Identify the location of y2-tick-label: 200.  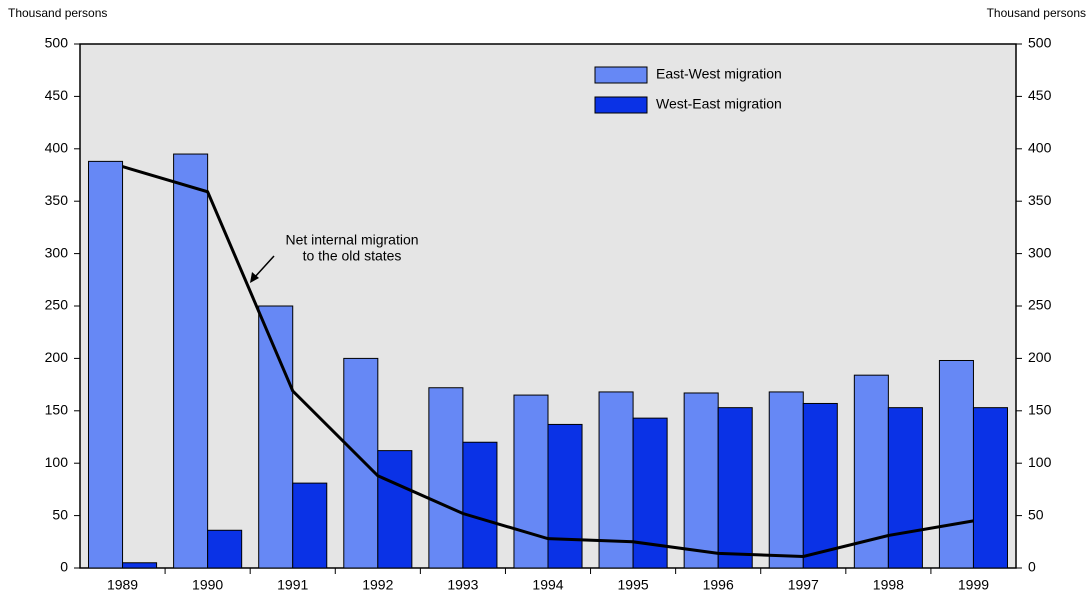
(1040, 357).